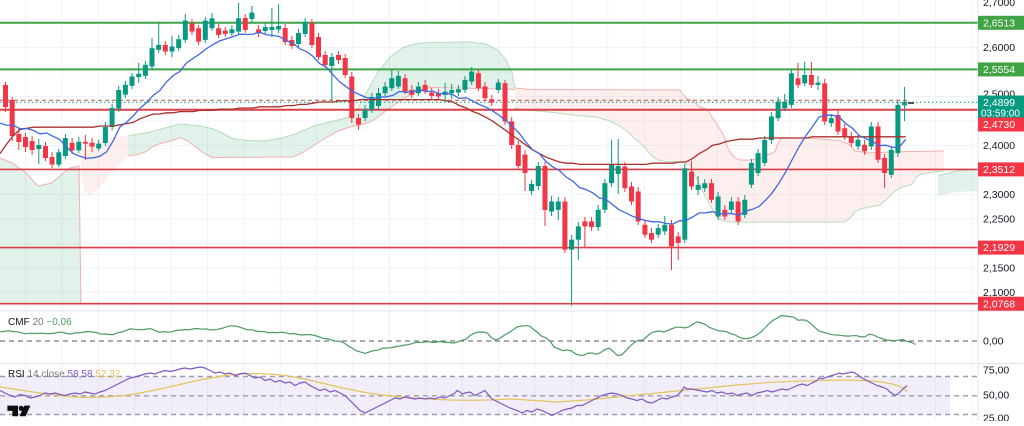 The height and width of the screenshot is (426, 1024). What do you see at coordinates (996, 417) in the screenshot?
I see `svg-text: 25,00` at bounding box center [996, 417].